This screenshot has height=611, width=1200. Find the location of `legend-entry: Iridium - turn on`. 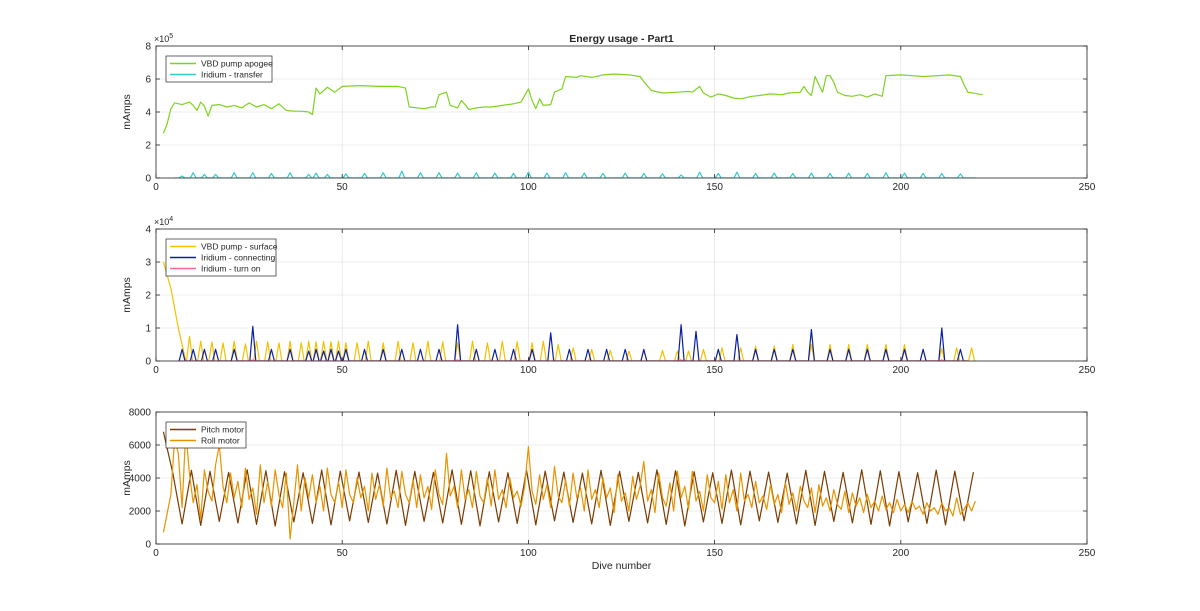

legend-entry: Iridium - turn on is located at coordinates (231, 269).